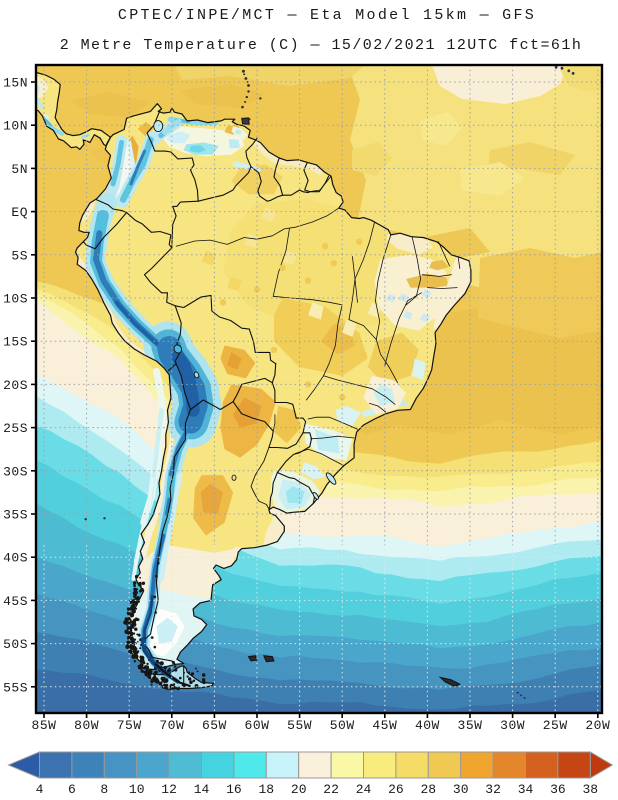 The image size is (618, 800). I want to click on svg-text: 14, so click(202, 789).